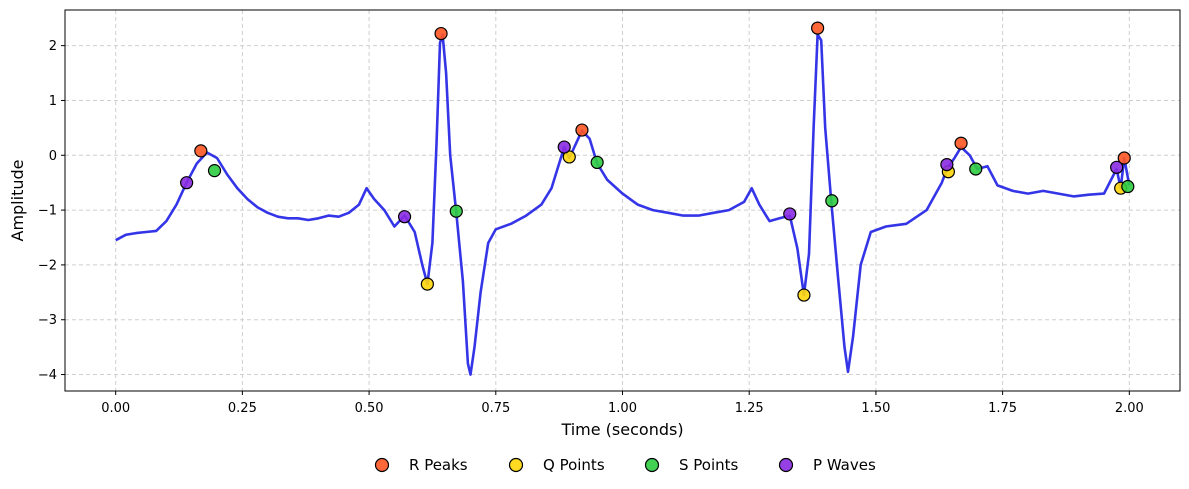 This screenshot has width=1189, height=489. What do you see at coordinates (53, 156) in the screenshot?
I see `y-tick-label: 0` at bounding box center [53, 156].